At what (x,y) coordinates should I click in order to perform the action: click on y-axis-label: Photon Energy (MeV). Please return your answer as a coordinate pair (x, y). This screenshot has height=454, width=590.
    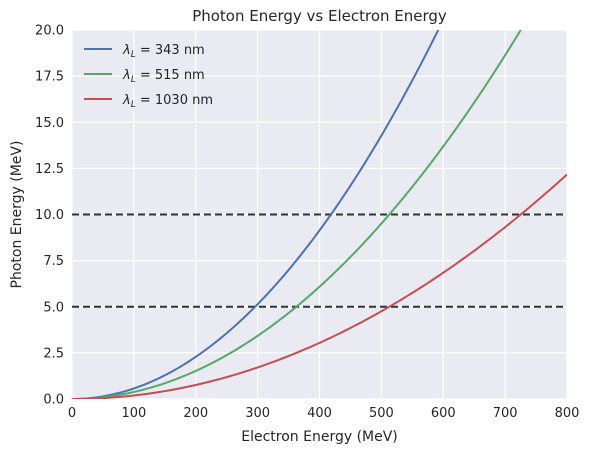
    Looking at the image, I should click on (17, 215).